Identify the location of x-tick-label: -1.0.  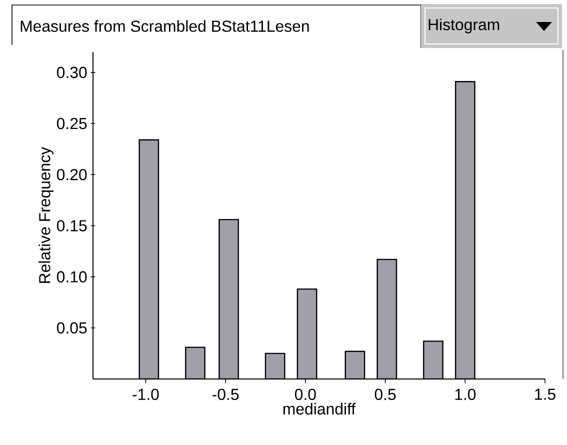
(145, 394).